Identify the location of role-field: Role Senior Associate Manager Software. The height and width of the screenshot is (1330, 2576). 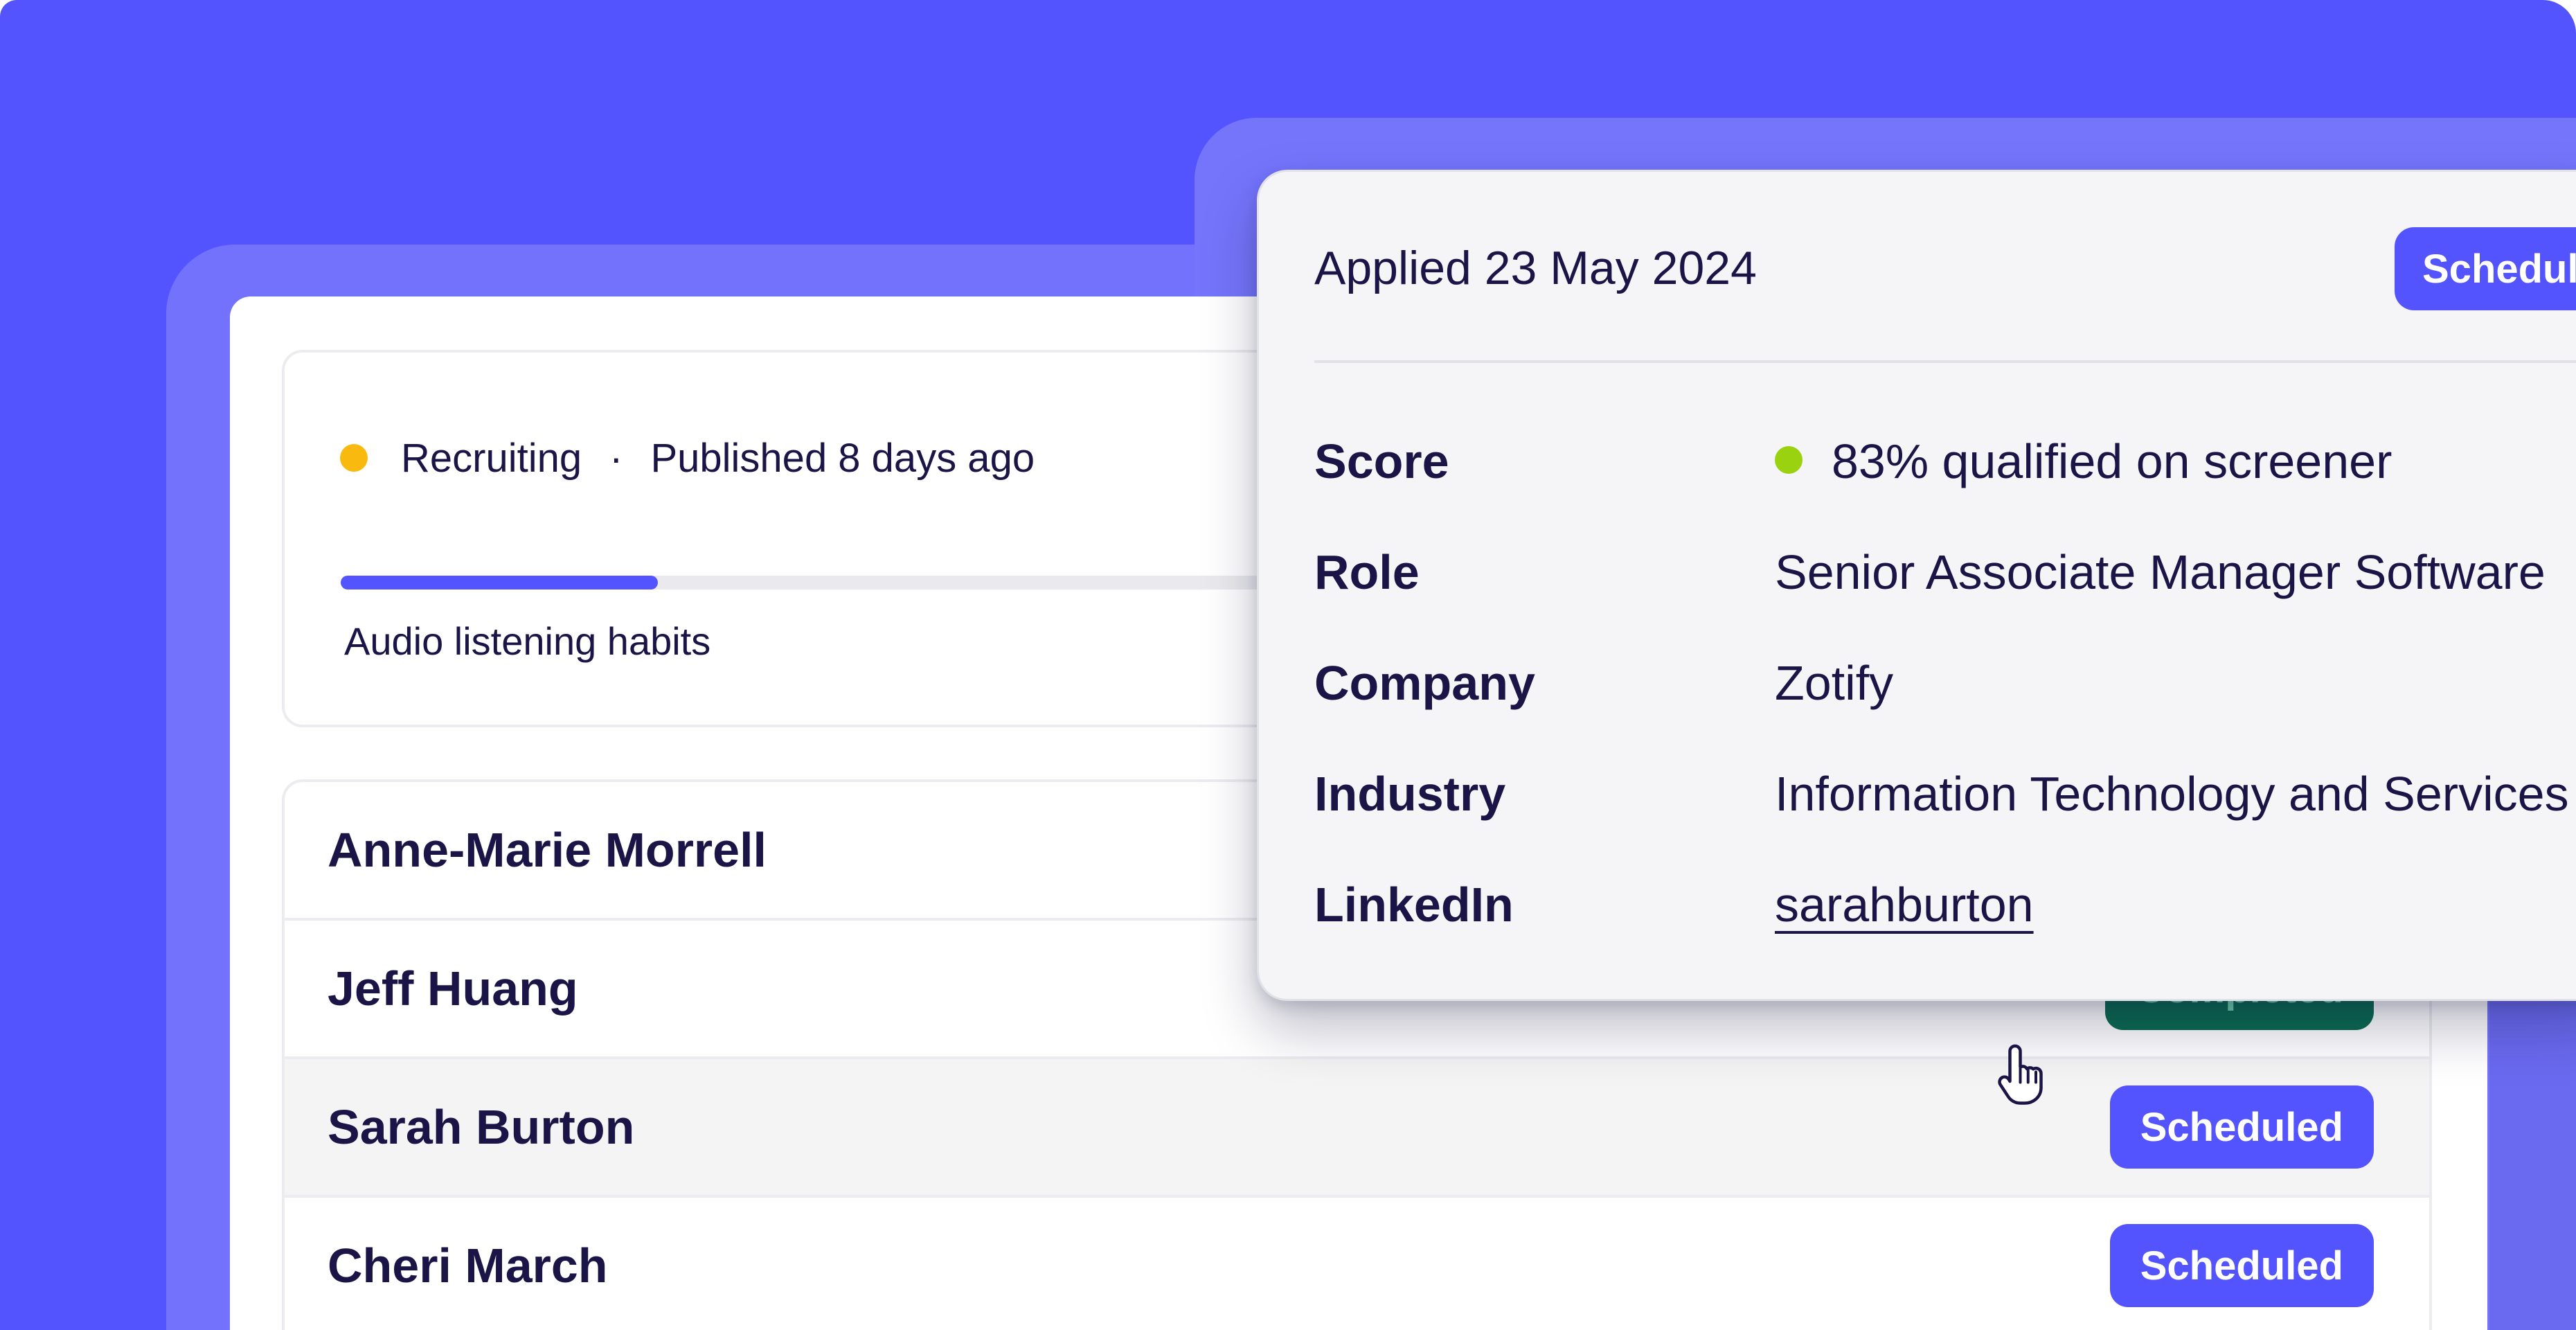
(1945, 579).